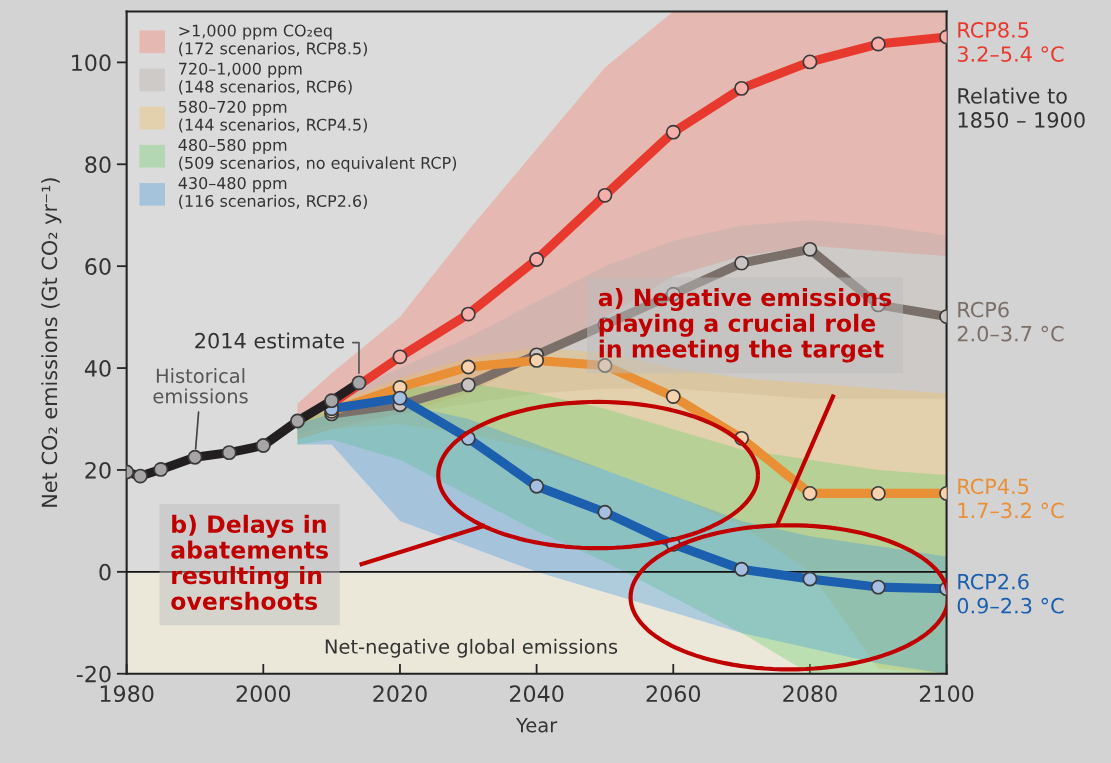 The height and width of the screenshot is (763, 1111). Describe the element at coordinates (105, 572) in the screenshot. I see `y-tick-label: 0` at that location.